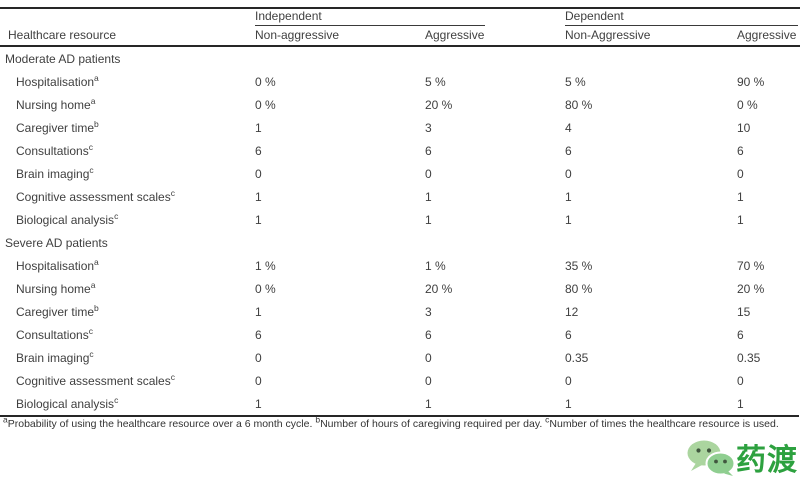 The width and height of the screenshot is (800, 483). What do you see at coordinates (410, 17) in the screenshot?
I see `group-independent: Independent` at bounding box center [410, 17].